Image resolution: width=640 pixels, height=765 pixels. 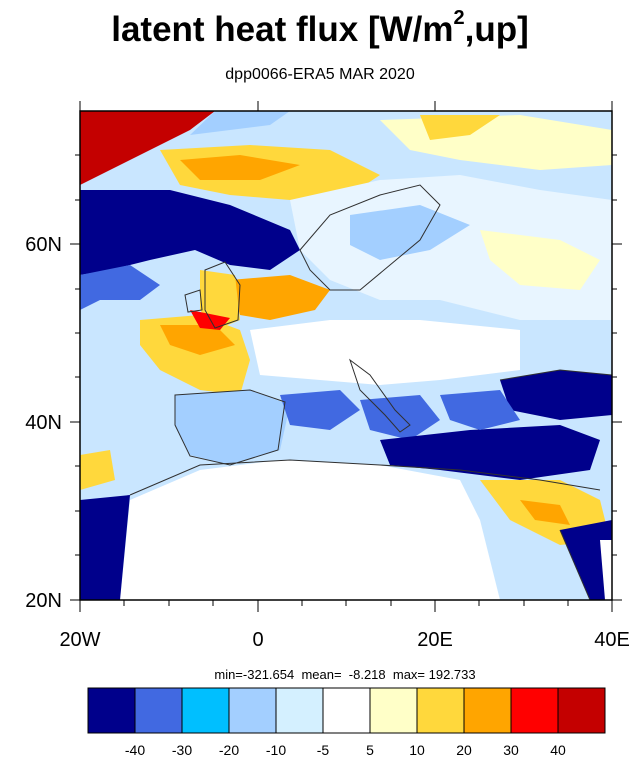 What do you see at coordinates (282, 29) in the screenshot?
I see `title-text: latent heat flux [W/m` at bounding box center [282, 29].